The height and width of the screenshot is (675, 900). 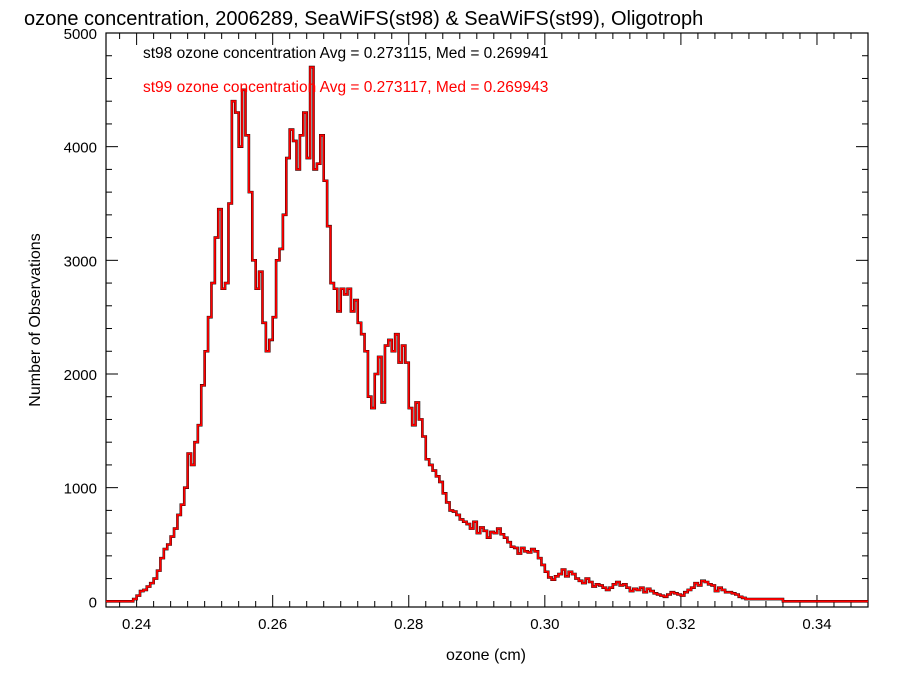 I want to click on y-tick-label: 3000, so click(x=80, y=261).